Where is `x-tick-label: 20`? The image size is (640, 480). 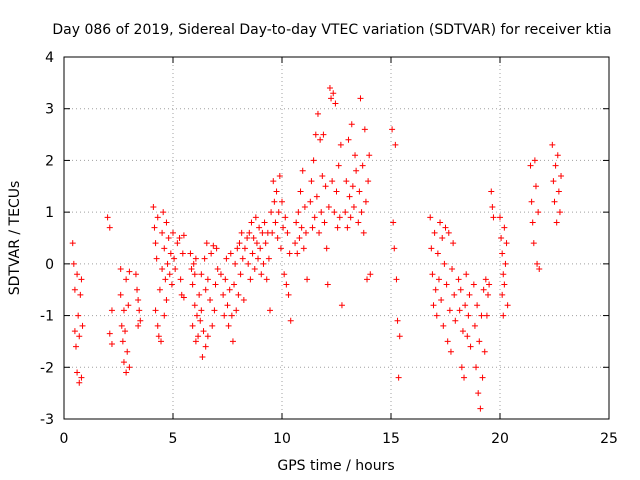
x-tick-label: 20 is located at coordinates (500, 439).